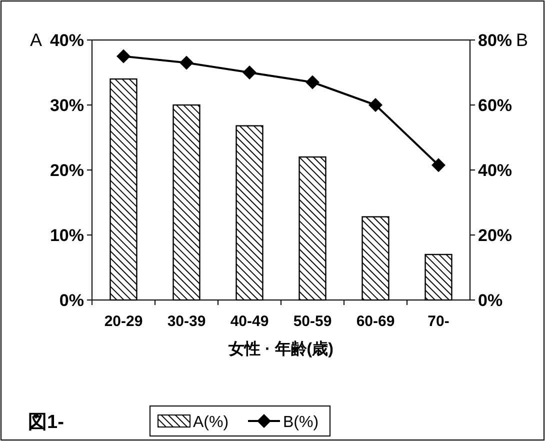  What do you see at coordinates (439, 321) in the screenshot?
I see `x-tick-label: 70-` at bounding box center [439, 321].